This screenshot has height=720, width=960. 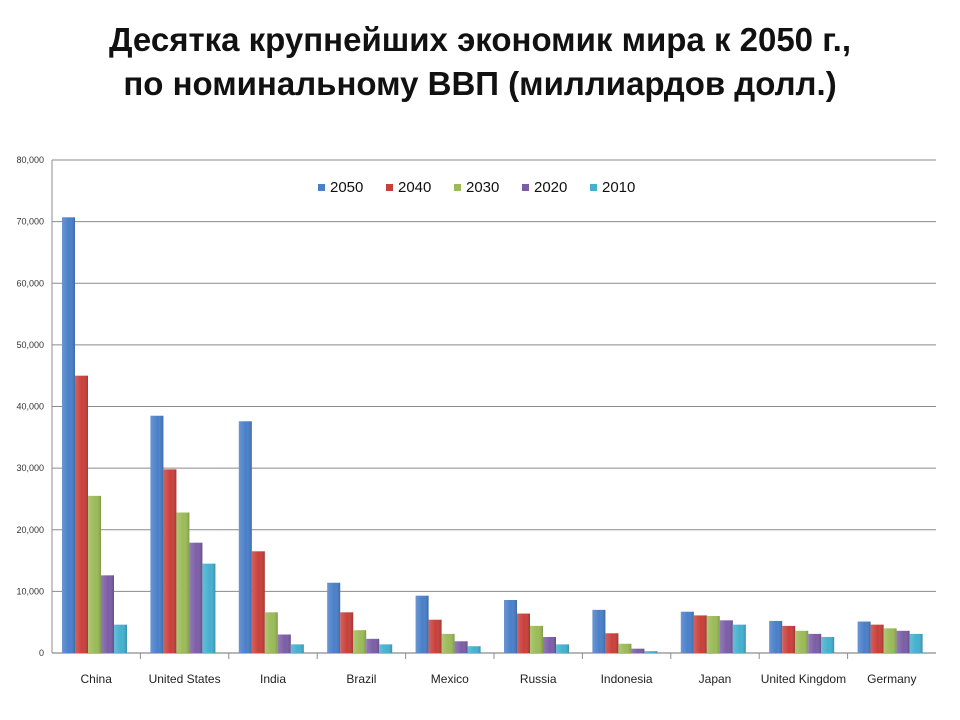 I want to click on x-tick-label: United States, so click(x=185, y=679).